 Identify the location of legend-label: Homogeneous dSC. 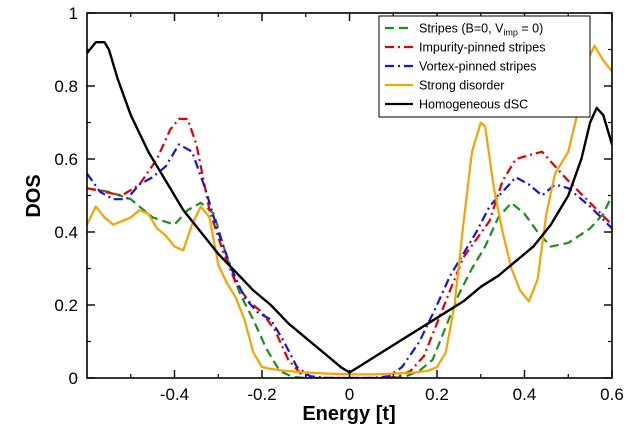
(473, 105).